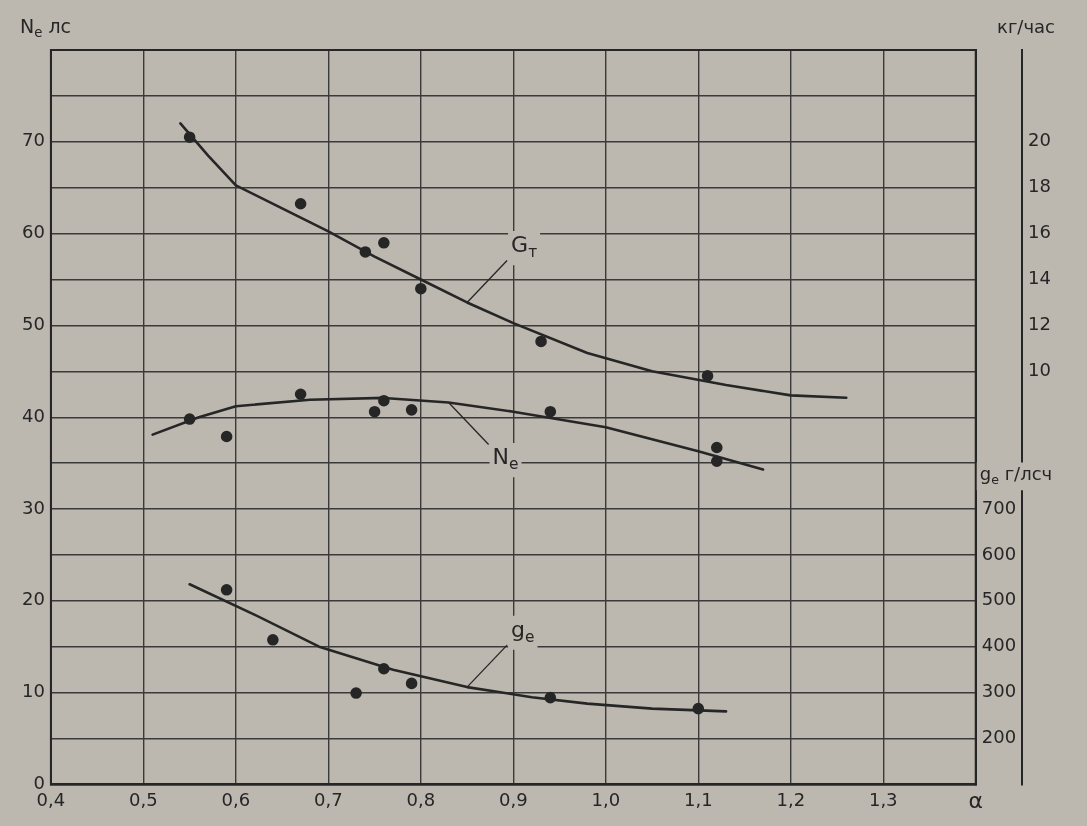  What do you see at coordinates (33, 507) in the screenshot?
I see `y-tick-label: 30` at bounding box center [33, 507].